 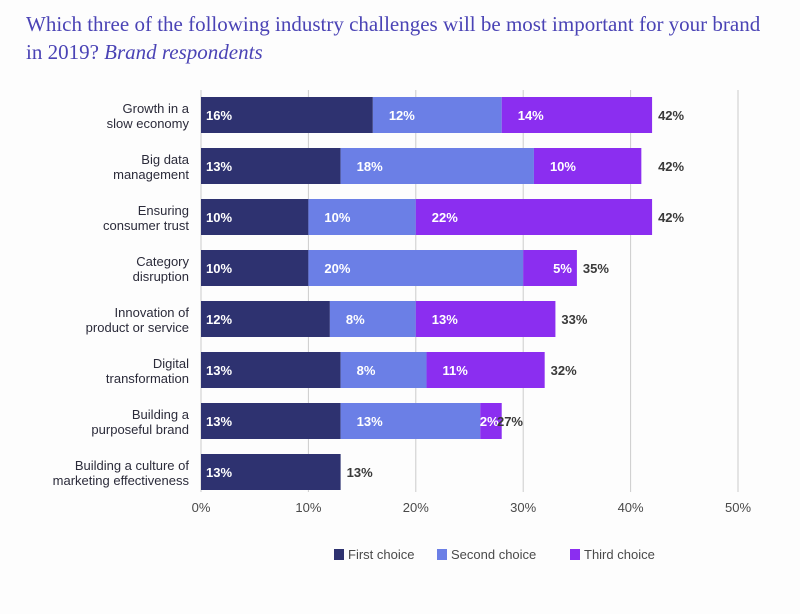 I want to click on total-value-label: 35%, so click(x=596, y=268).